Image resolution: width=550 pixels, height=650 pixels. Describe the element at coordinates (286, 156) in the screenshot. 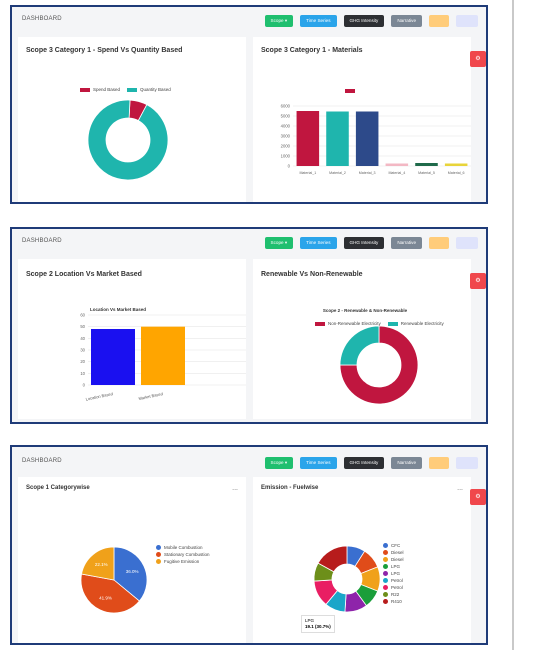

I see `y-tick-label: 1000` at that location.